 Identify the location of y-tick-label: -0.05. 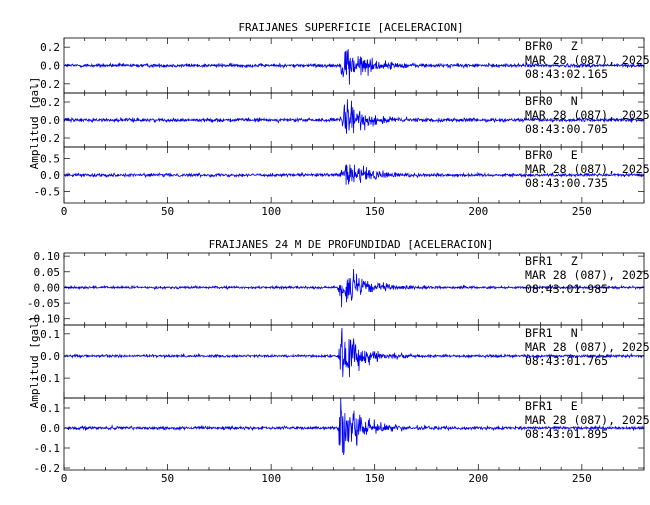
(43, 303).